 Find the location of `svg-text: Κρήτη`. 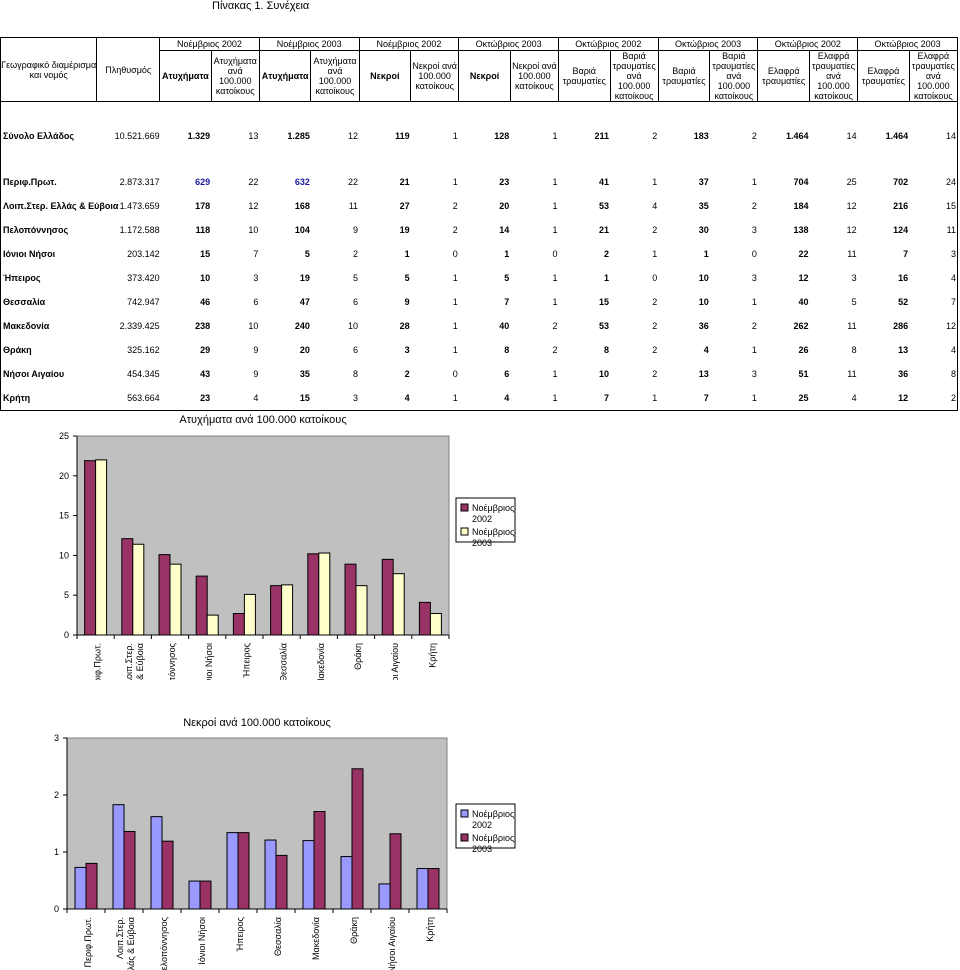

svg-text: Κρήτη is located at coordinates (432, 655).